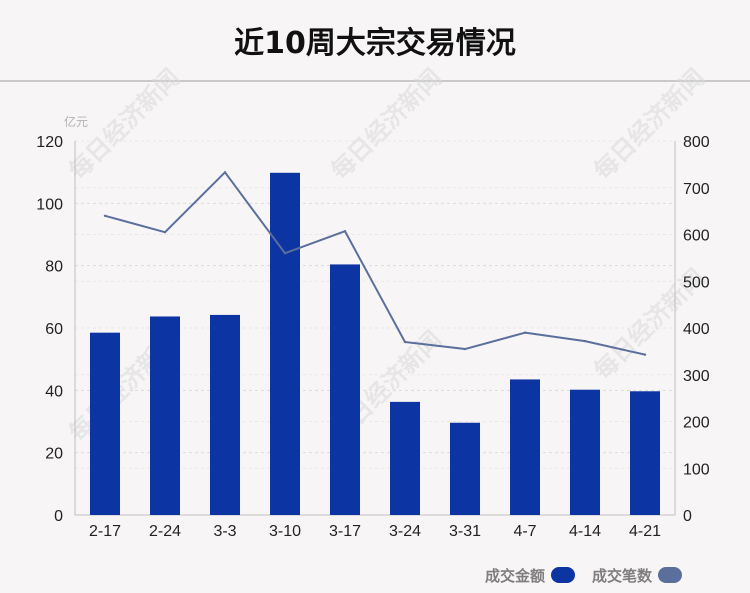  I want to click on x-tick-label: 3-10, so click(285, 531).